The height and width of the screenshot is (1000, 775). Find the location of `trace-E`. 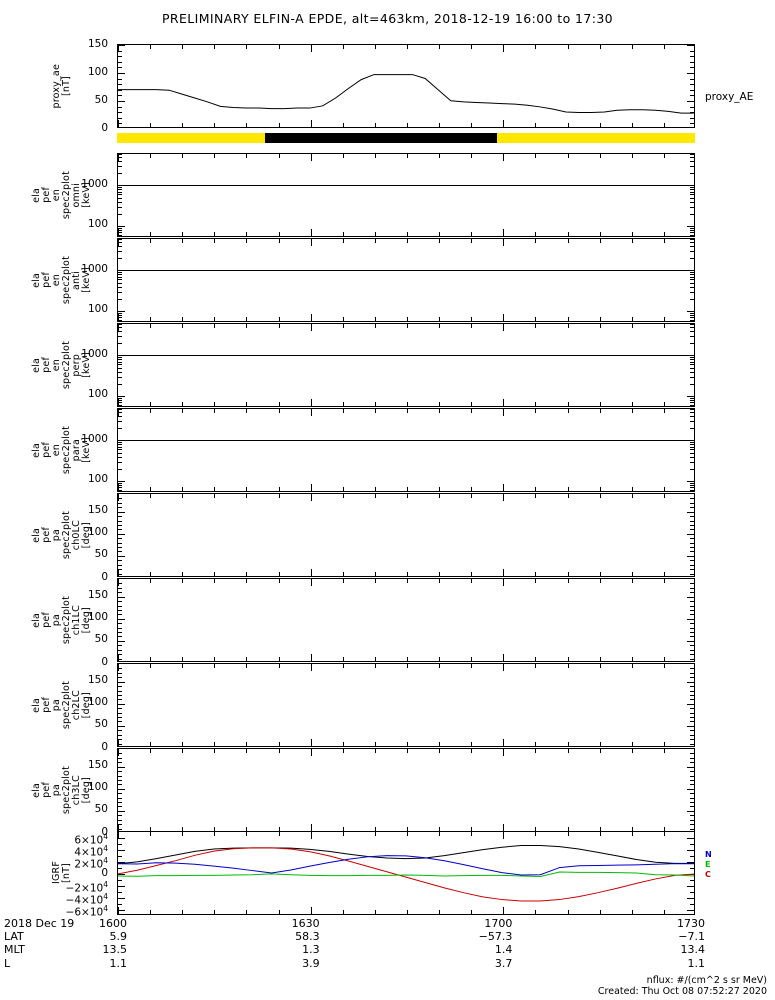

trace-E is located at coordinates (406, 874).